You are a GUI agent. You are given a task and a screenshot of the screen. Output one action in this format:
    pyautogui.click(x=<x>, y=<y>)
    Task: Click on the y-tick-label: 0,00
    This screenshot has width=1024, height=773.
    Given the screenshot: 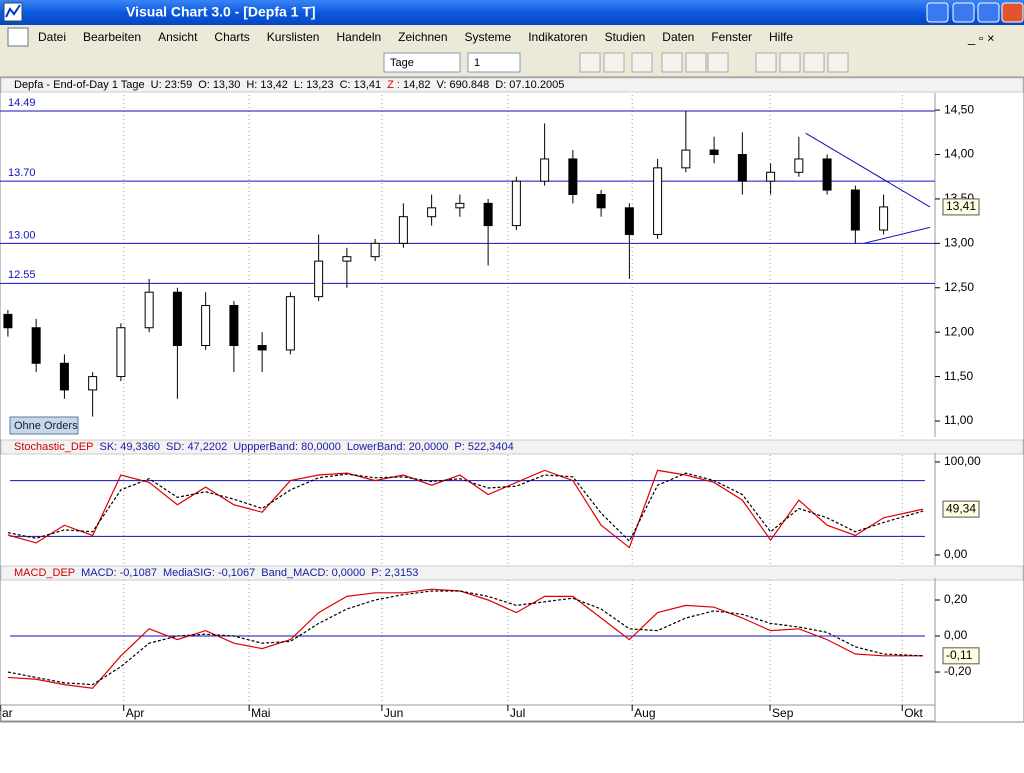 What is the action you would take?
    pyautogui.click(x=956, y=635)
    